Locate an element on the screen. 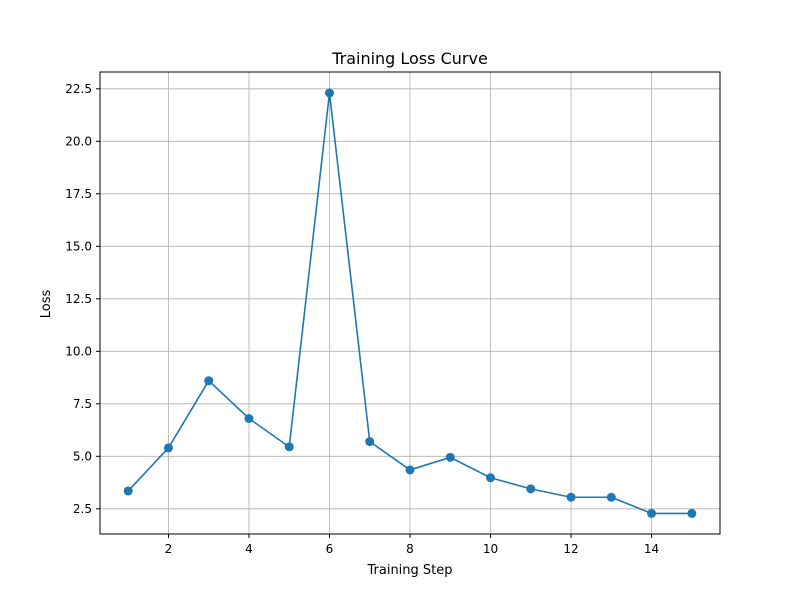 The image size is (800, 600). y-tick-label: 20.0 is located at coordinates (78, 141).